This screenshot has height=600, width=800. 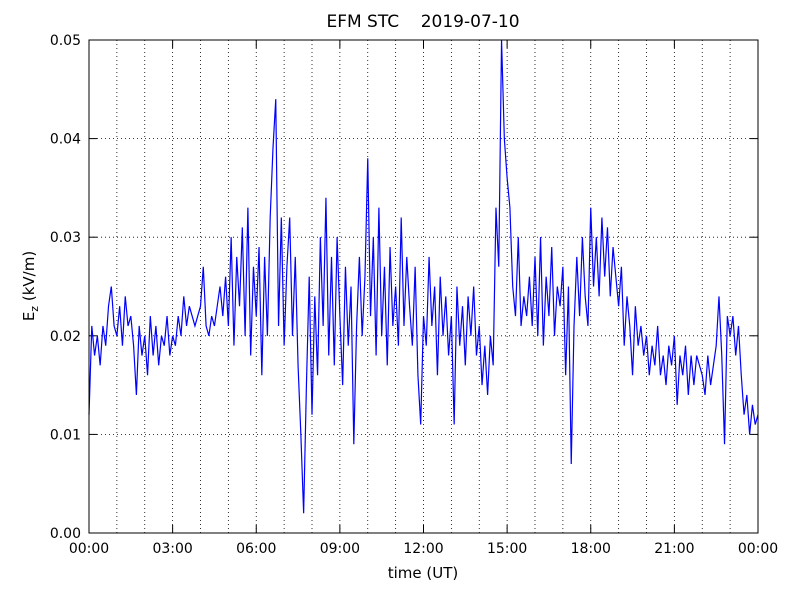 I want to click on x-axis-label: time (UT), so click(x=423, y=573).